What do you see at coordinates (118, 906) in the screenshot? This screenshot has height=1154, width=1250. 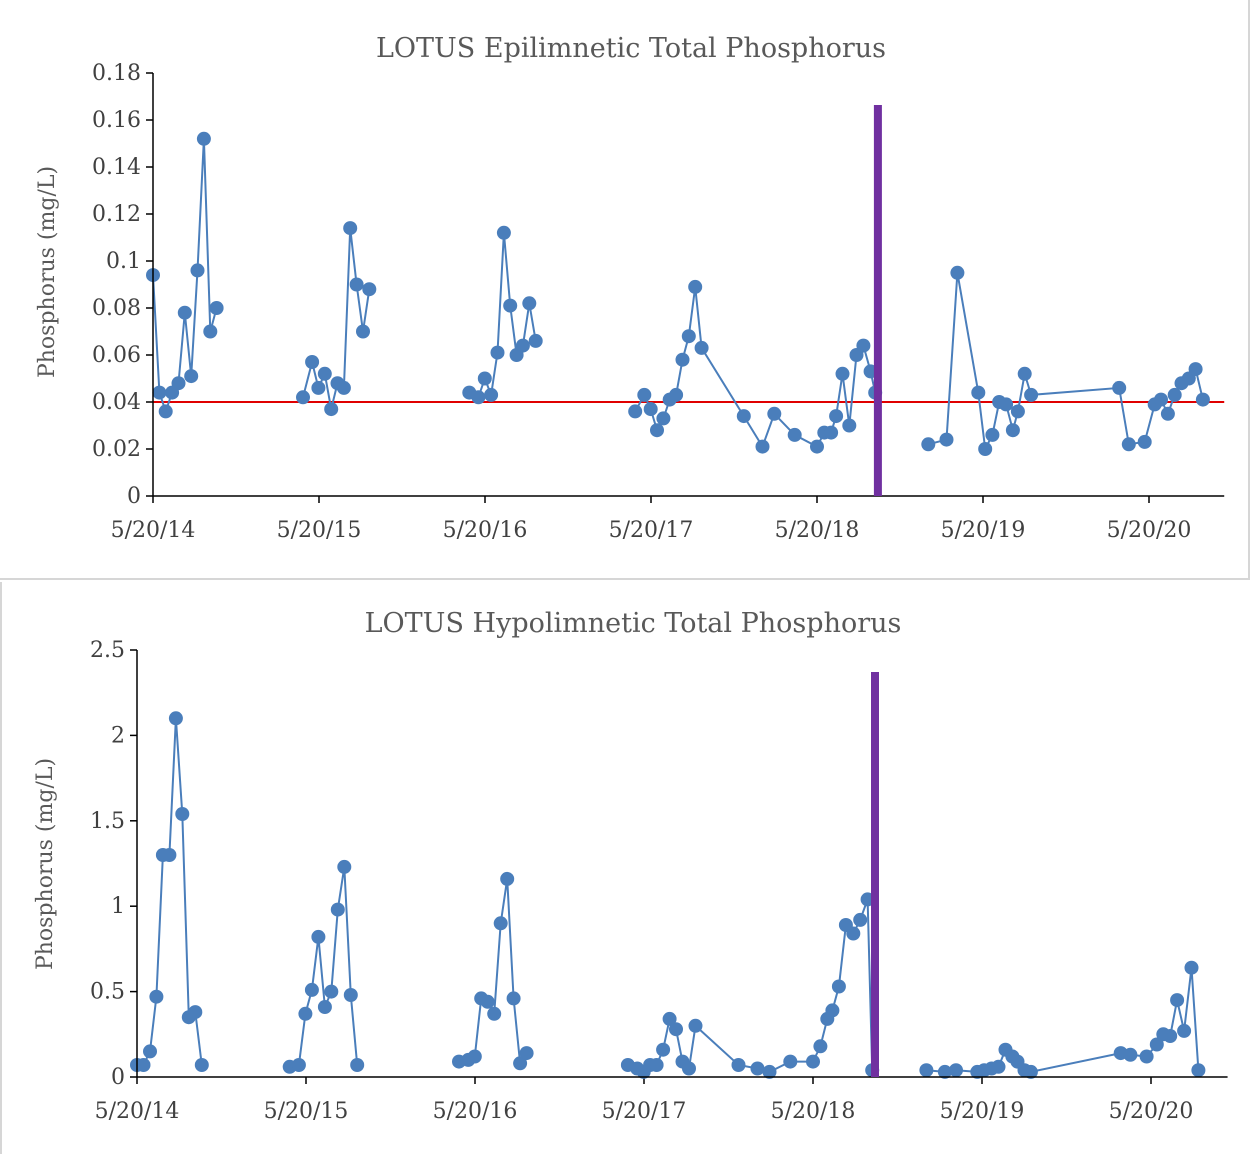 I see `y-tick-label: 1` at bounding box center [118, 906].